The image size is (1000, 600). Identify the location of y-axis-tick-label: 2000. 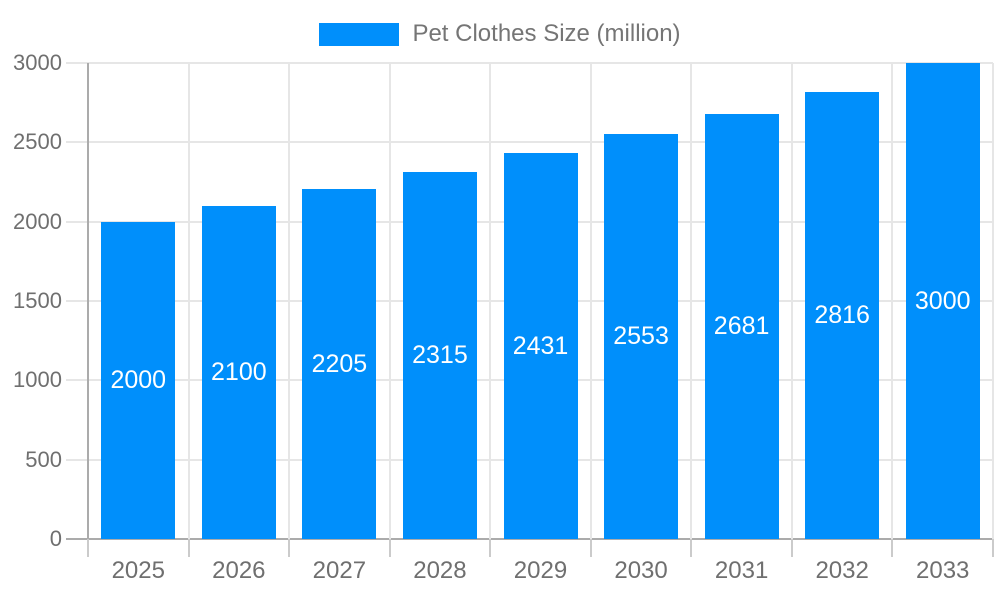
(37, 221).